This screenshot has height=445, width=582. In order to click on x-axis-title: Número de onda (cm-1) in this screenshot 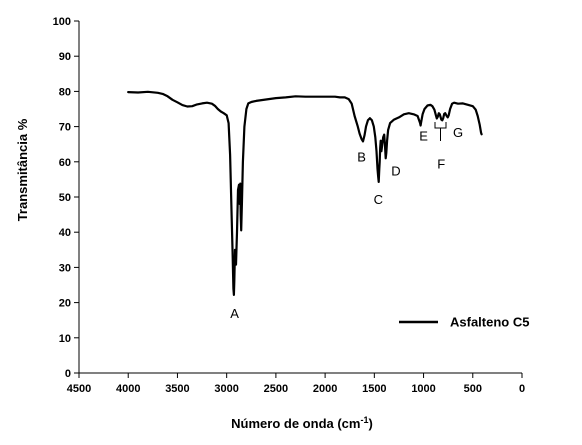, I will do `click(302, 423)`.